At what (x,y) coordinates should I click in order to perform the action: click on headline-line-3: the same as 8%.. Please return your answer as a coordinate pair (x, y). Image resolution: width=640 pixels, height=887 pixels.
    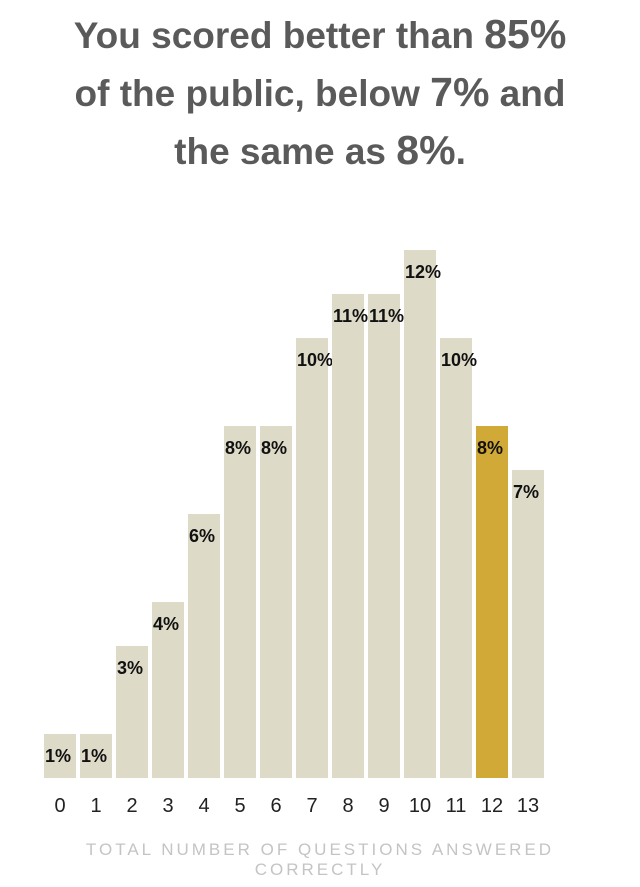
    Looking at the image, I should click on (320, 151).